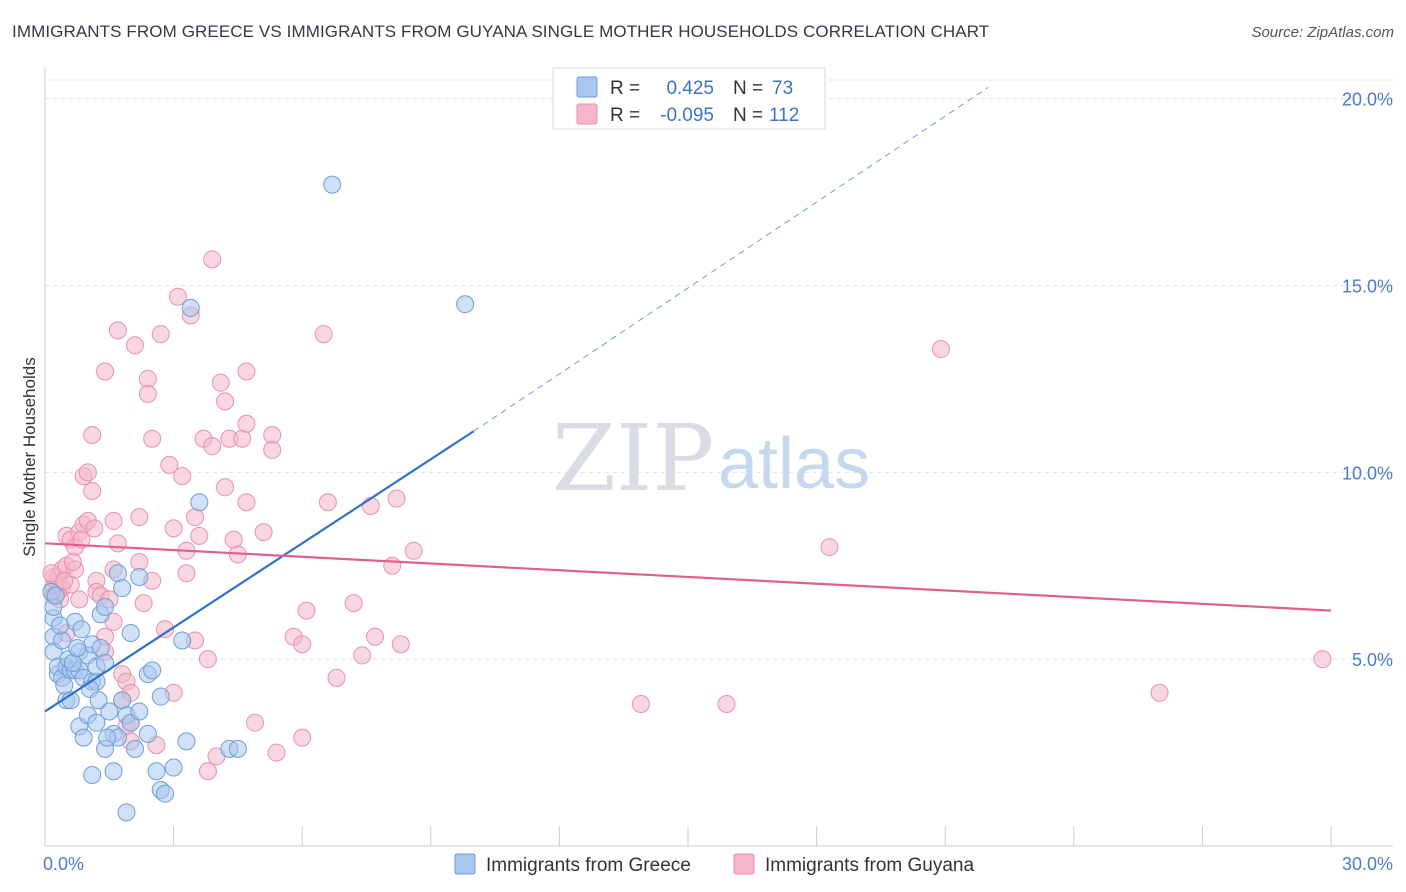 Image resolution: width=1406 pixels, height=892 pixels. I want to click on legend-r-value-guyana: -0.095, so click(687, 115).